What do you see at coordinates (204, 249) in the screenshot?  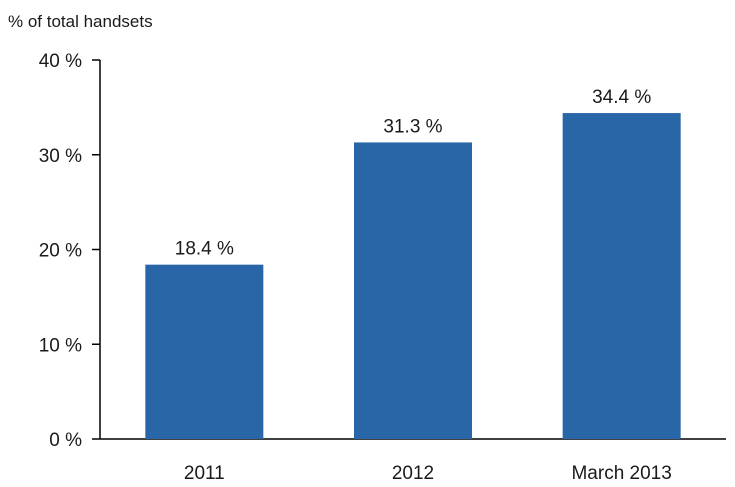 I see `data-label: 18.4 %` at bounding box center [204, 249].